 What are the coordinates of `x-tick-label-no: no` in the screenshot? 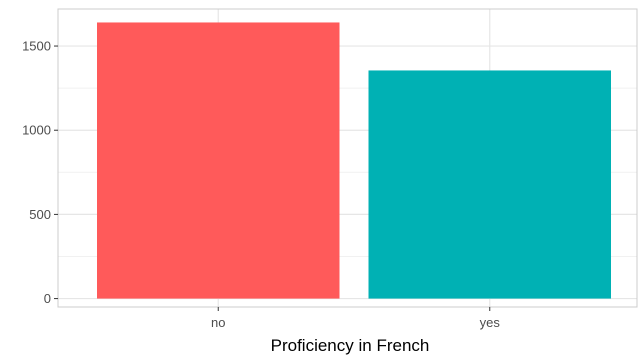 It's located at (218, 322).